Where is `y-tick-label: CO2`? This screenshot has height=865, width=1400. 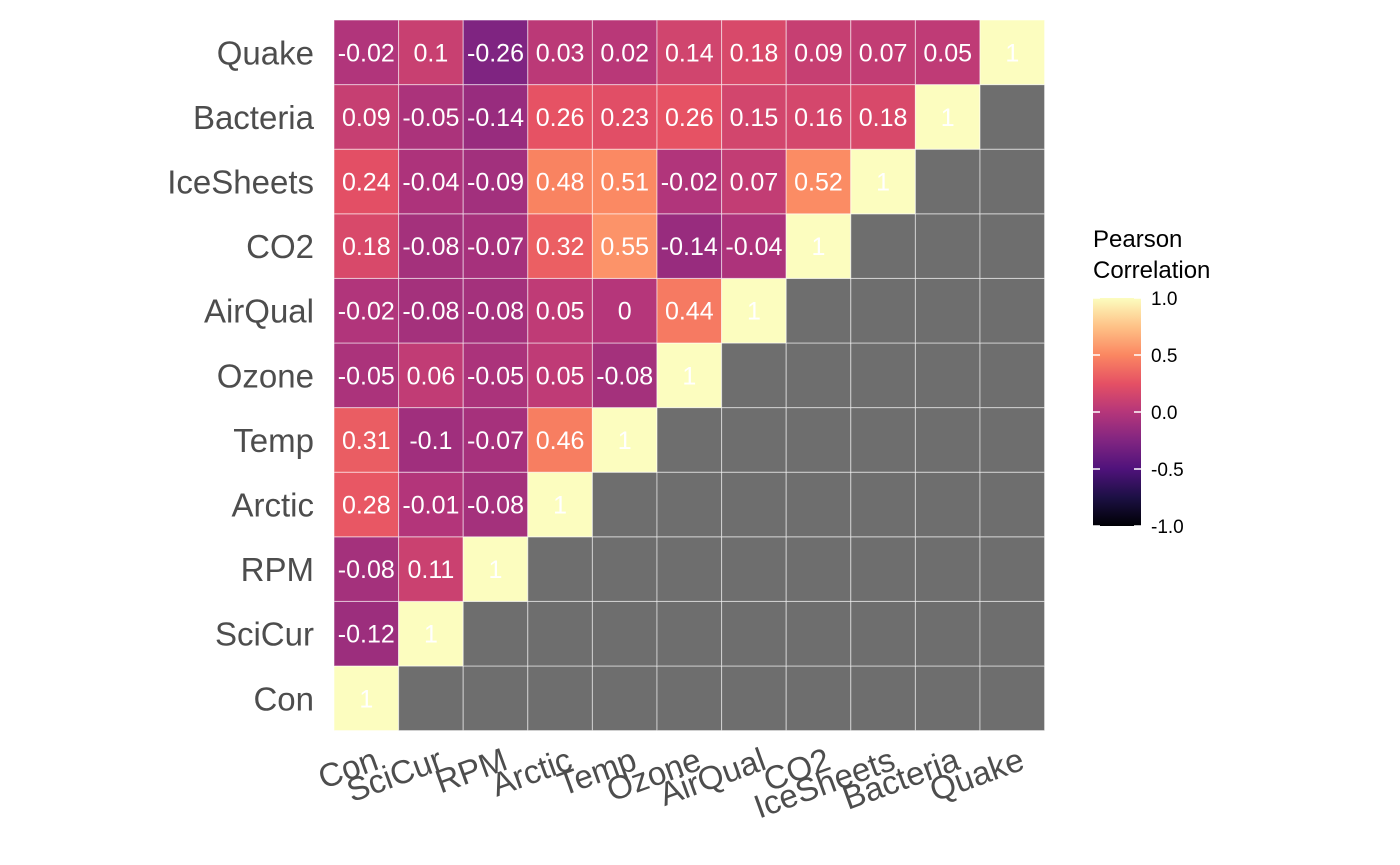
y-tick-label: CO2 is located at coordinates (280, 246).